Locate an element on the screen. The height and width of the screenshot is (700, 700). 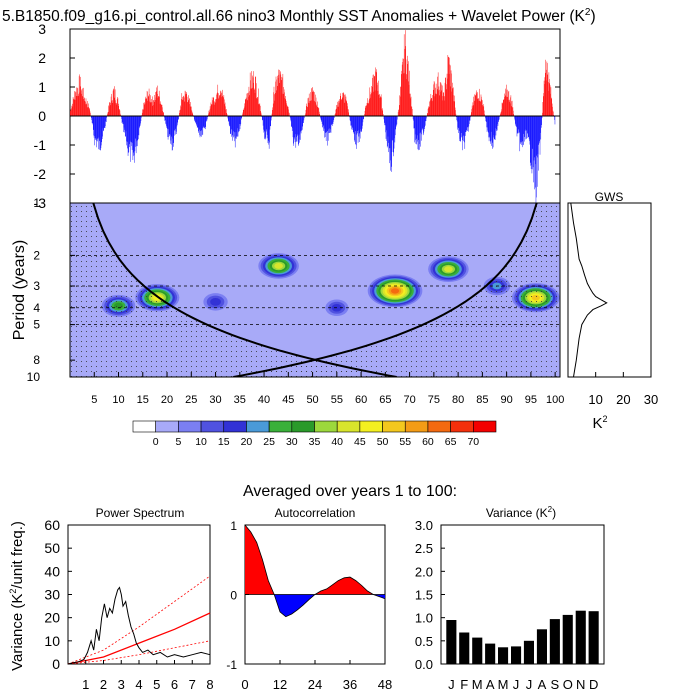
colorbar: 0 5 10 15 20 25 30 35 40 45 50 55 60 65 70 is located at coordinates (314, 434).